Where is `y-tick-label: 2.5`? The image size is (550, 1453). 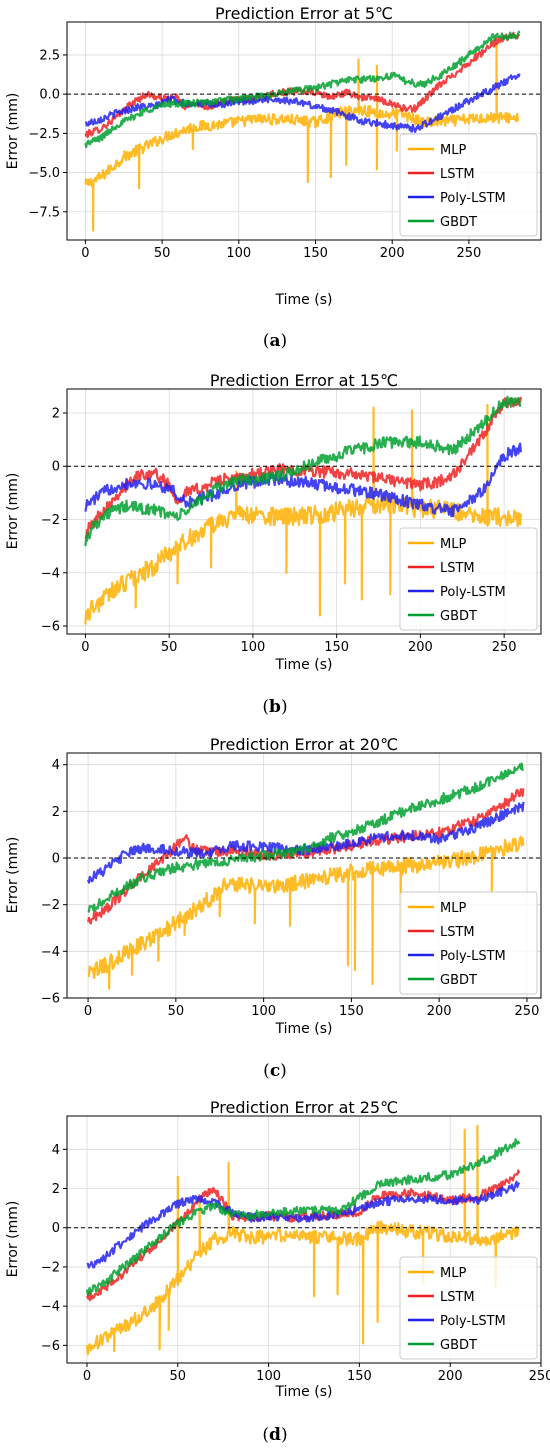 y-tick-label: 2.5 is located at coordinates (49, 55).